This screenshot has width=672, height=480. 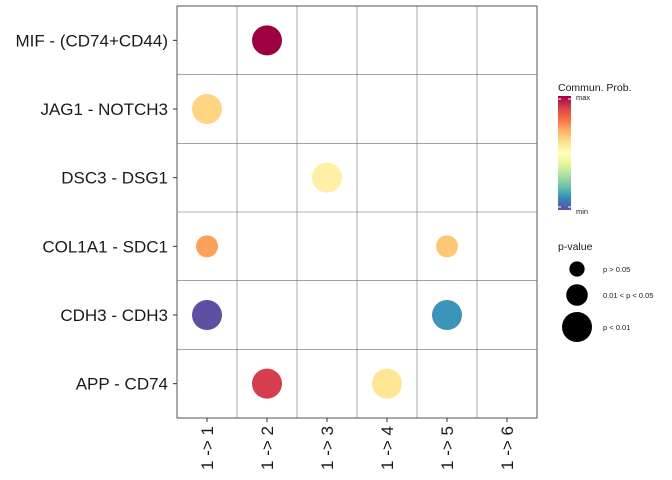 I want to click on color-legend-title: Commun. Prob., so click(x=595, y=88).